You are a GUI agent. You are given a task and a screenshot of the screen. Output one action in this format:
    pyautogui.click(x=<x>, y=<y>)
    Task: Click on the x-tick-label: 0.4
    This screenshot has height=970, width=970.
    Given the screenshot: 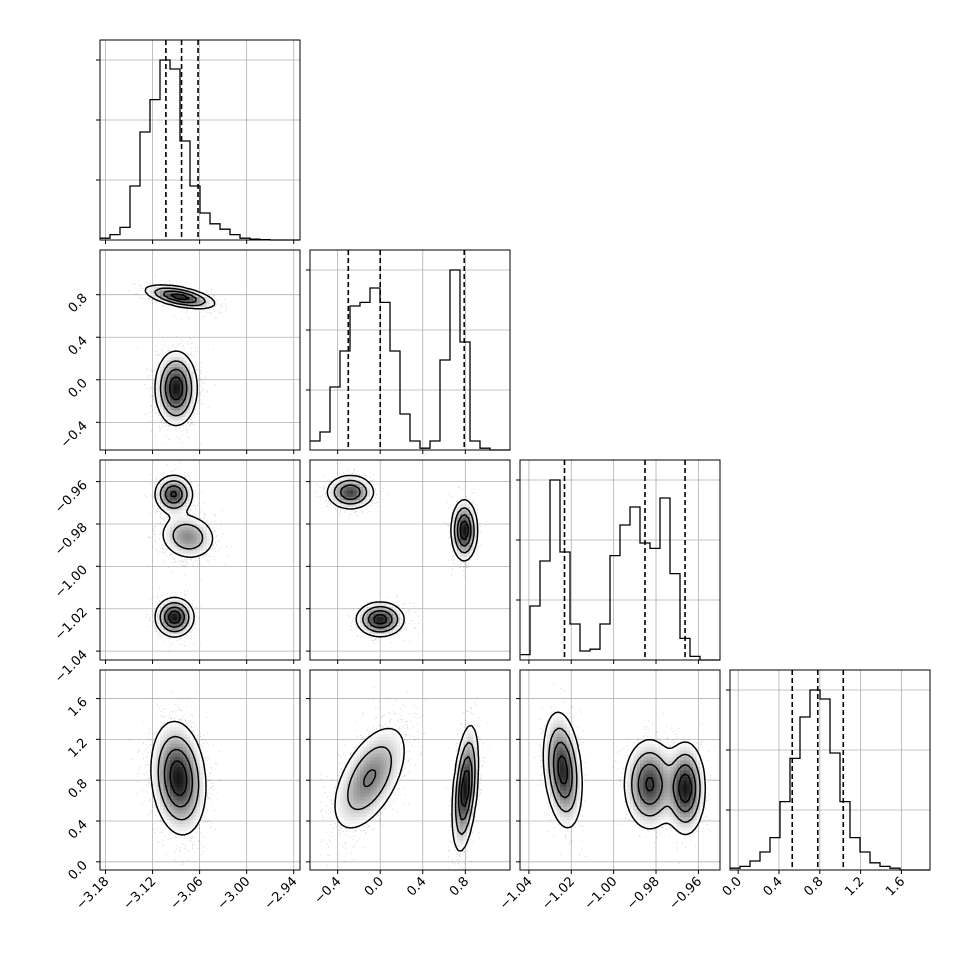 What is the action you would take?
    pyautogui.click(x=416, y=886)
    